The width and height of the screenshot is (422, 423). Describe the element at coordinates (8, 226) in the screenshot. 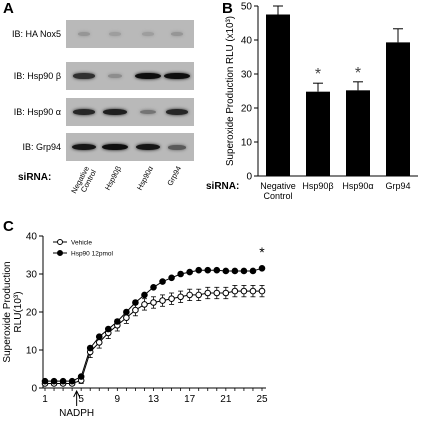

I see `panel-c-letter: C` at that location.